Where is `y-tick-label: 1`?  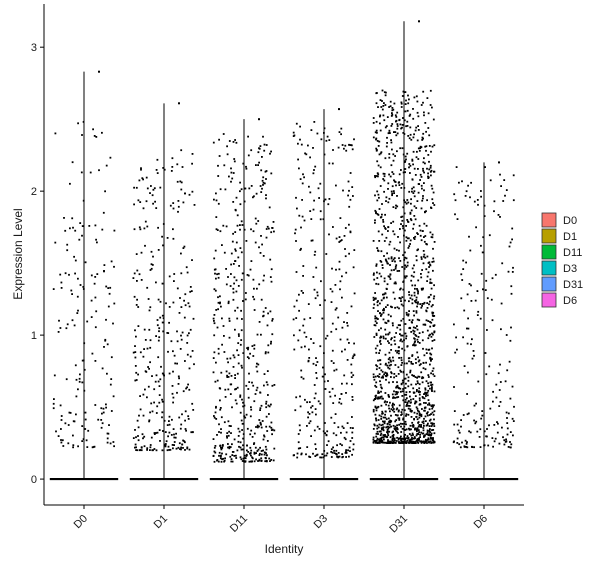
y-tick-label: 1 is located at coordinates (34, 336).